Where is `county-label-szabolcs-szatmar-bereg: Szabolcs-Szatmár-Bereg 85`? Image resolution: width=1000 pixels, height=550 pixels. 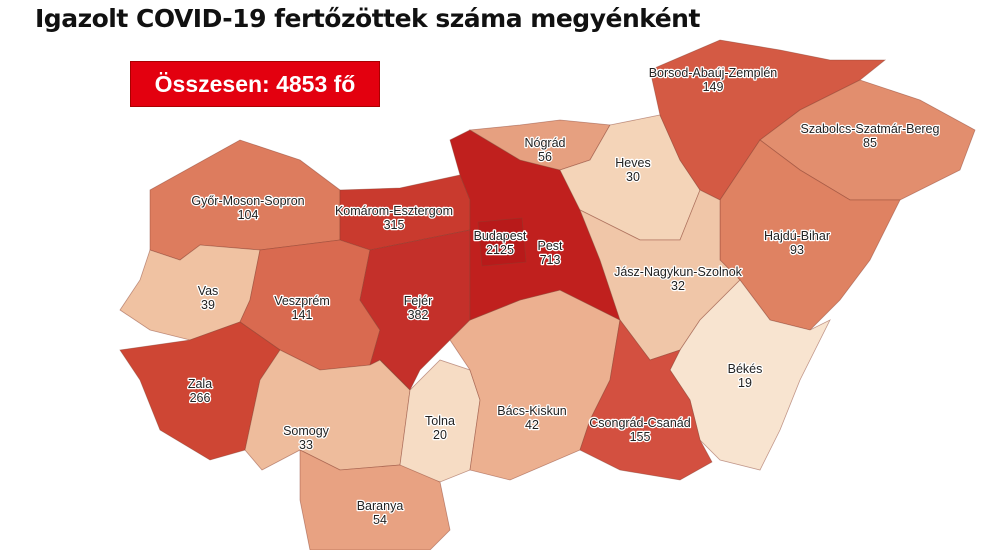
county-label-szabolcs-szatmar-bereg: Szabolcs-Szatmár-Bereg 85 is located at coordinates (870, 136).